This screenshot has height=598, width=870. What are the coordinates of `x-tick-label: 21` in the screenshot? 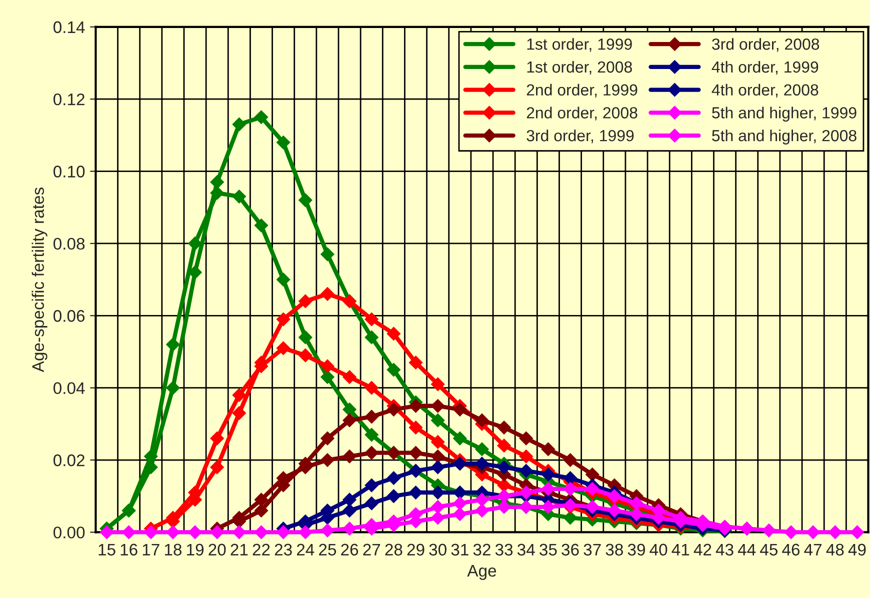 It's located at (239, 550).